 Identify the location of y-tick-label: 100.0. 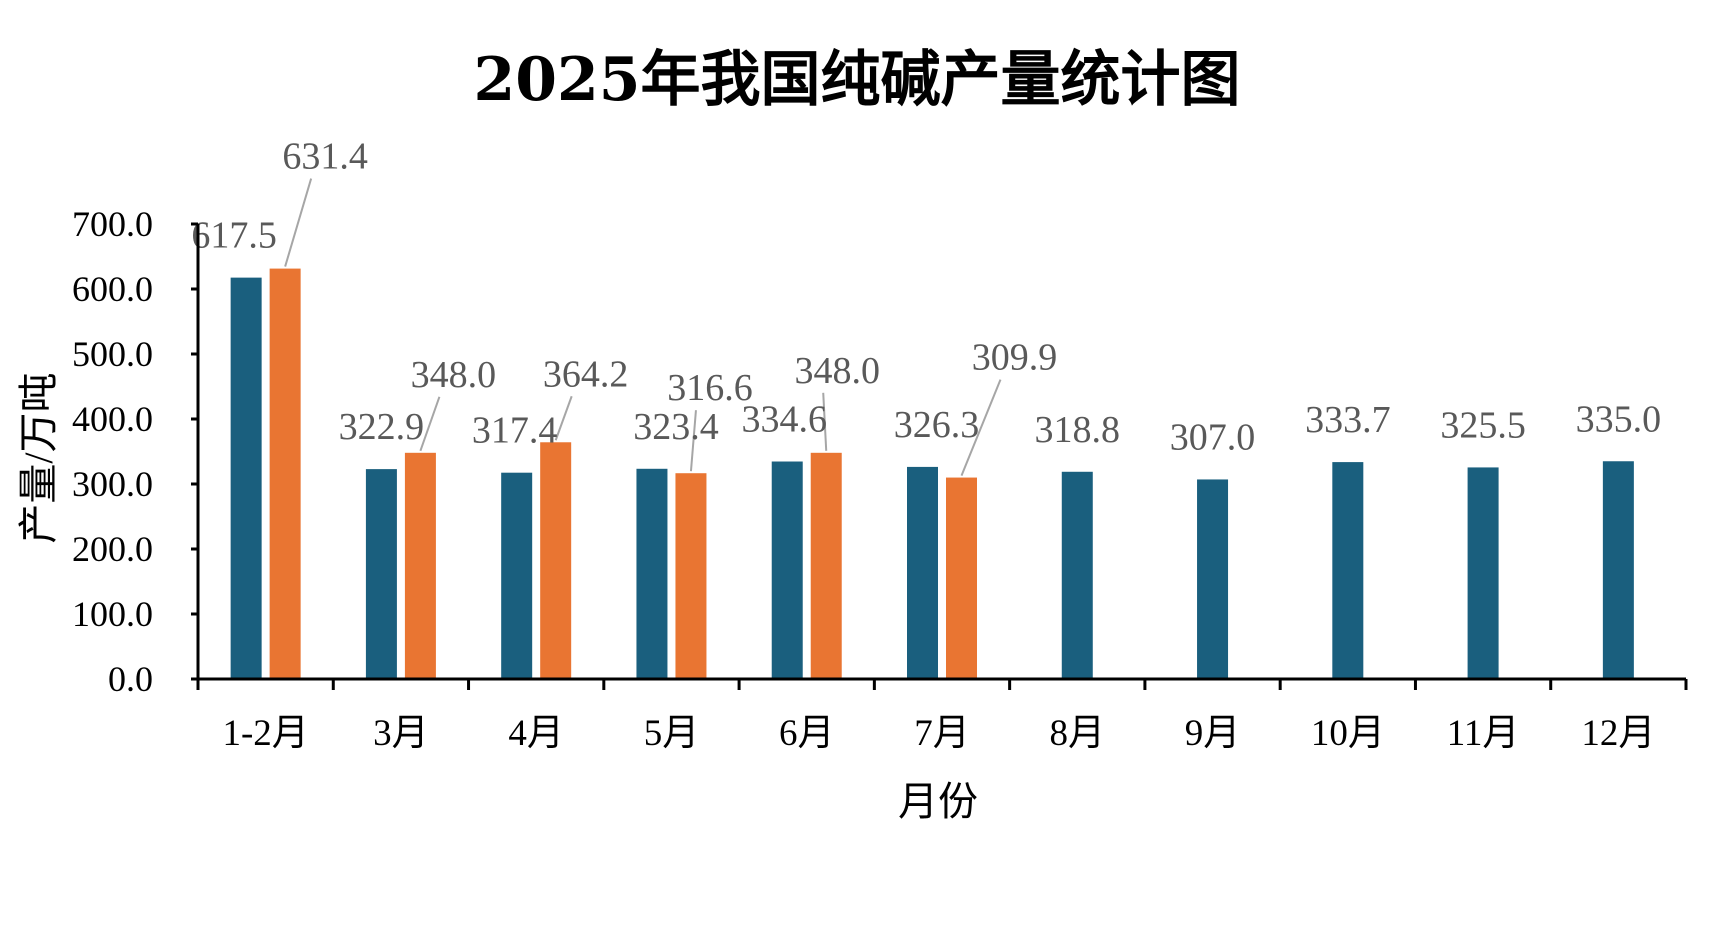
(112, 614).